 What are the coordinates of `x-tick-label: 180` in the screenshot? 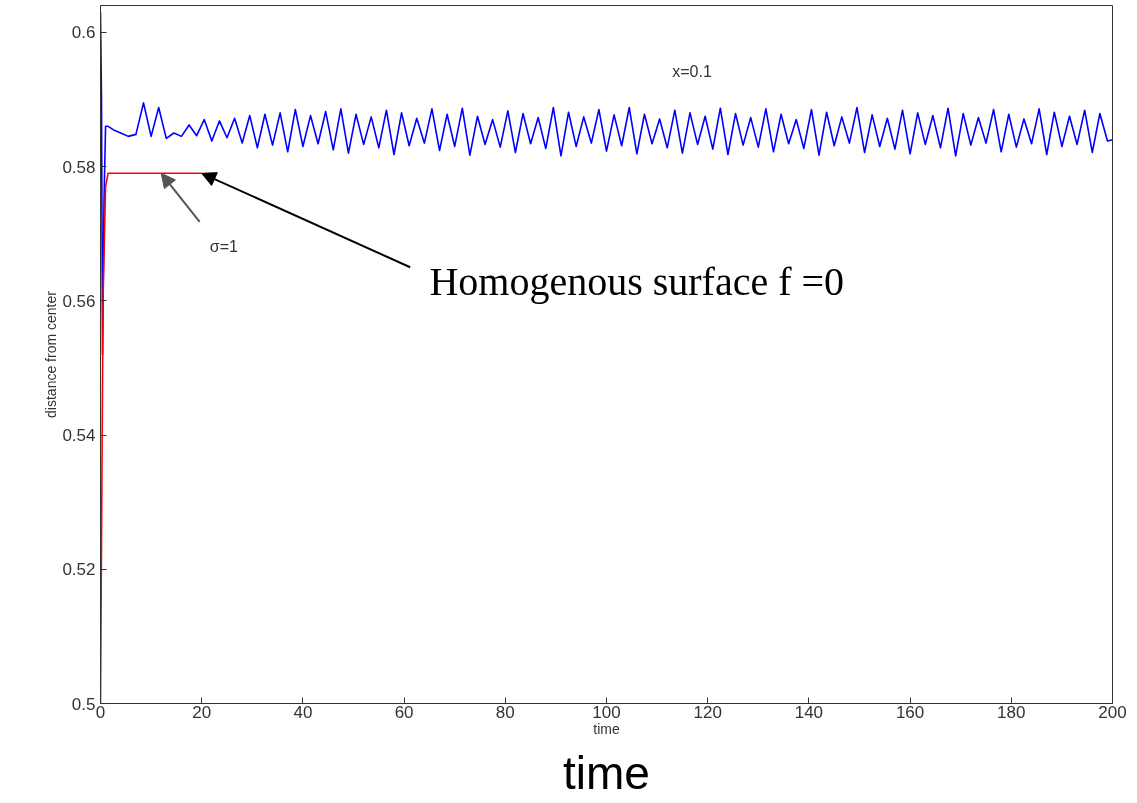 It's located at (1011, 712).